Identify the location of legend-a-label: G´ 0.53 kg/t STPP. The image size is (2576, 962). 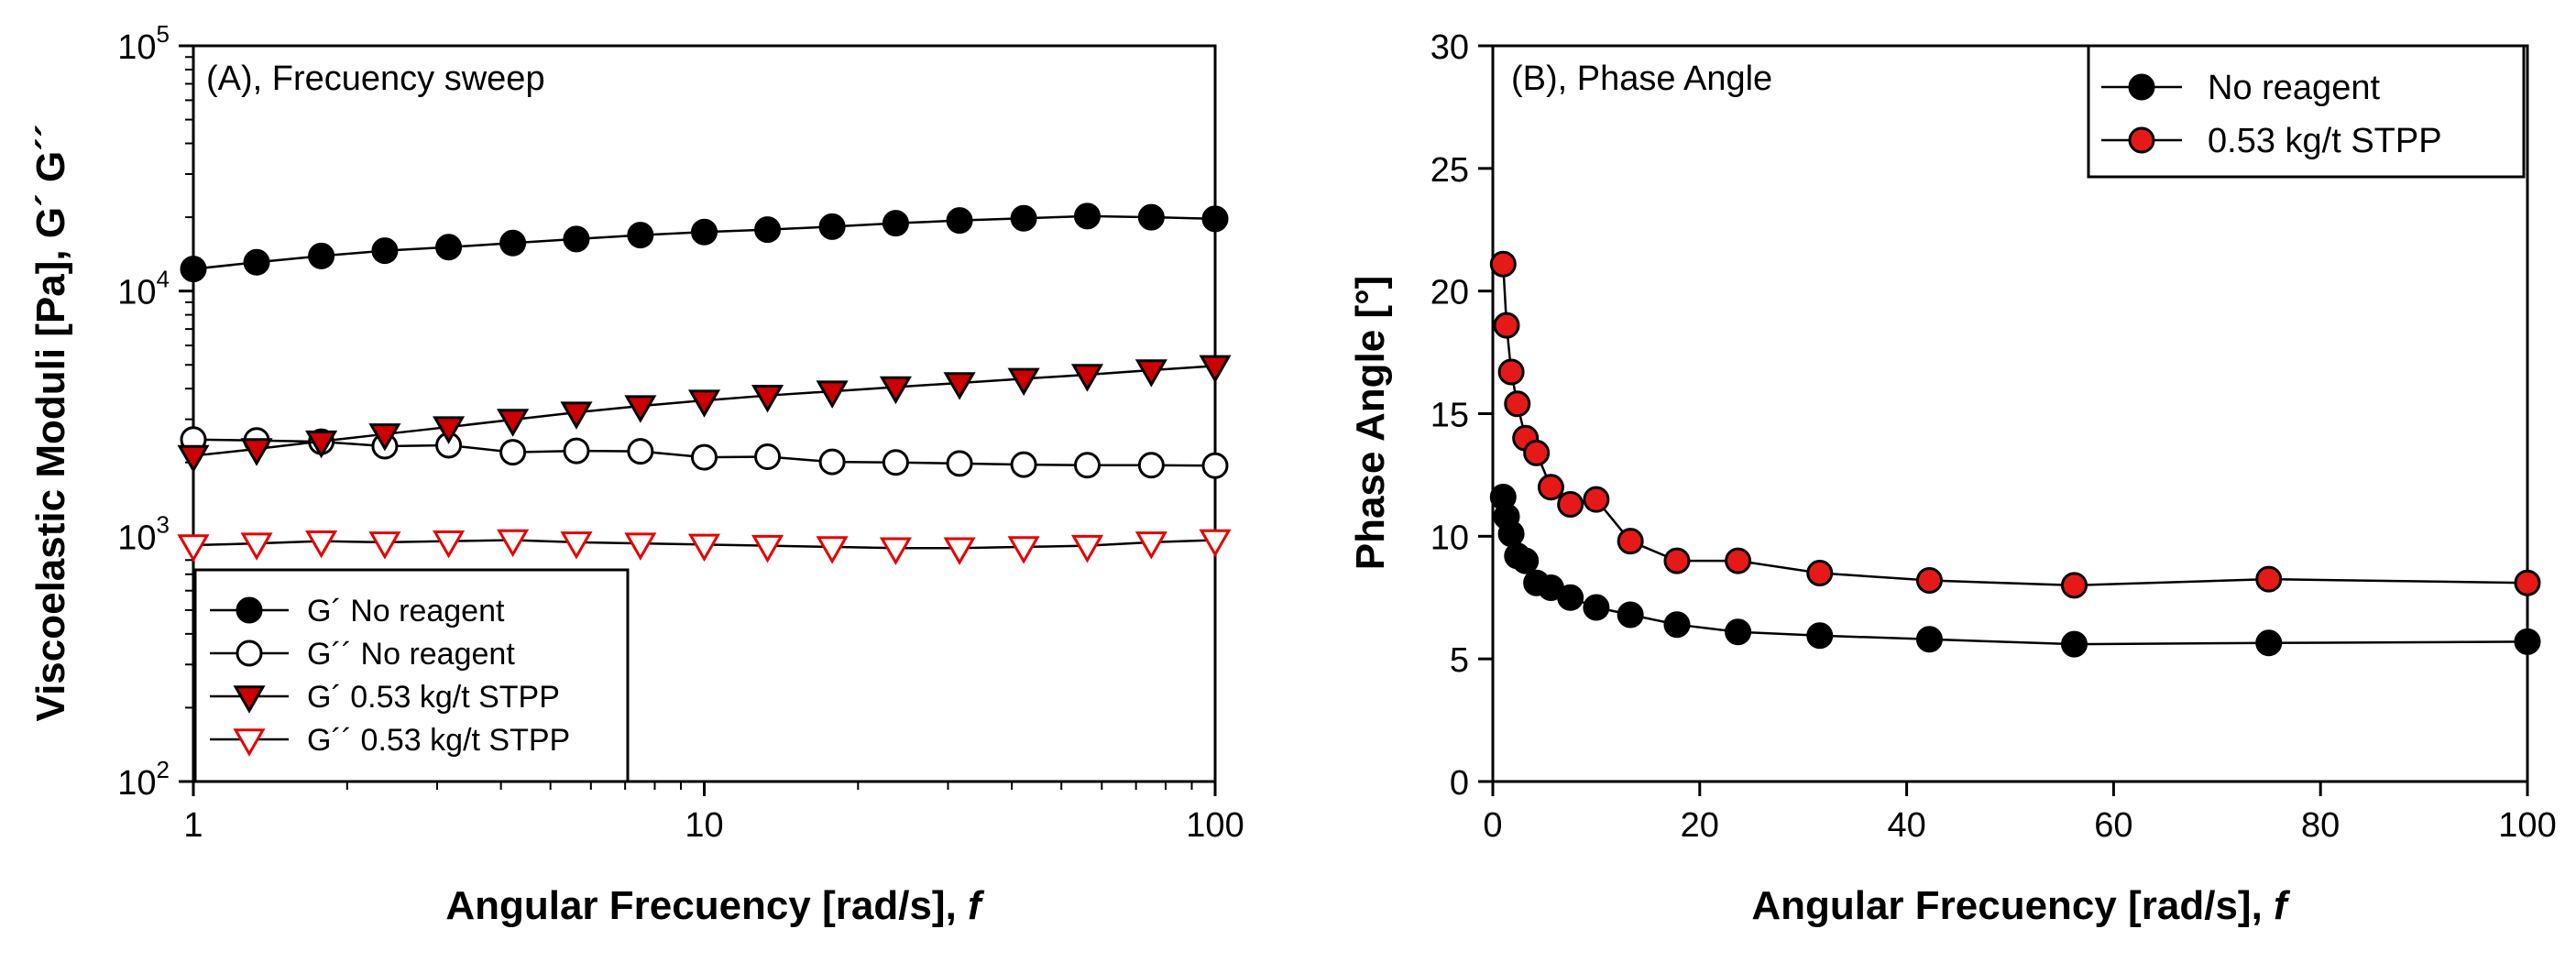
(433, 697).